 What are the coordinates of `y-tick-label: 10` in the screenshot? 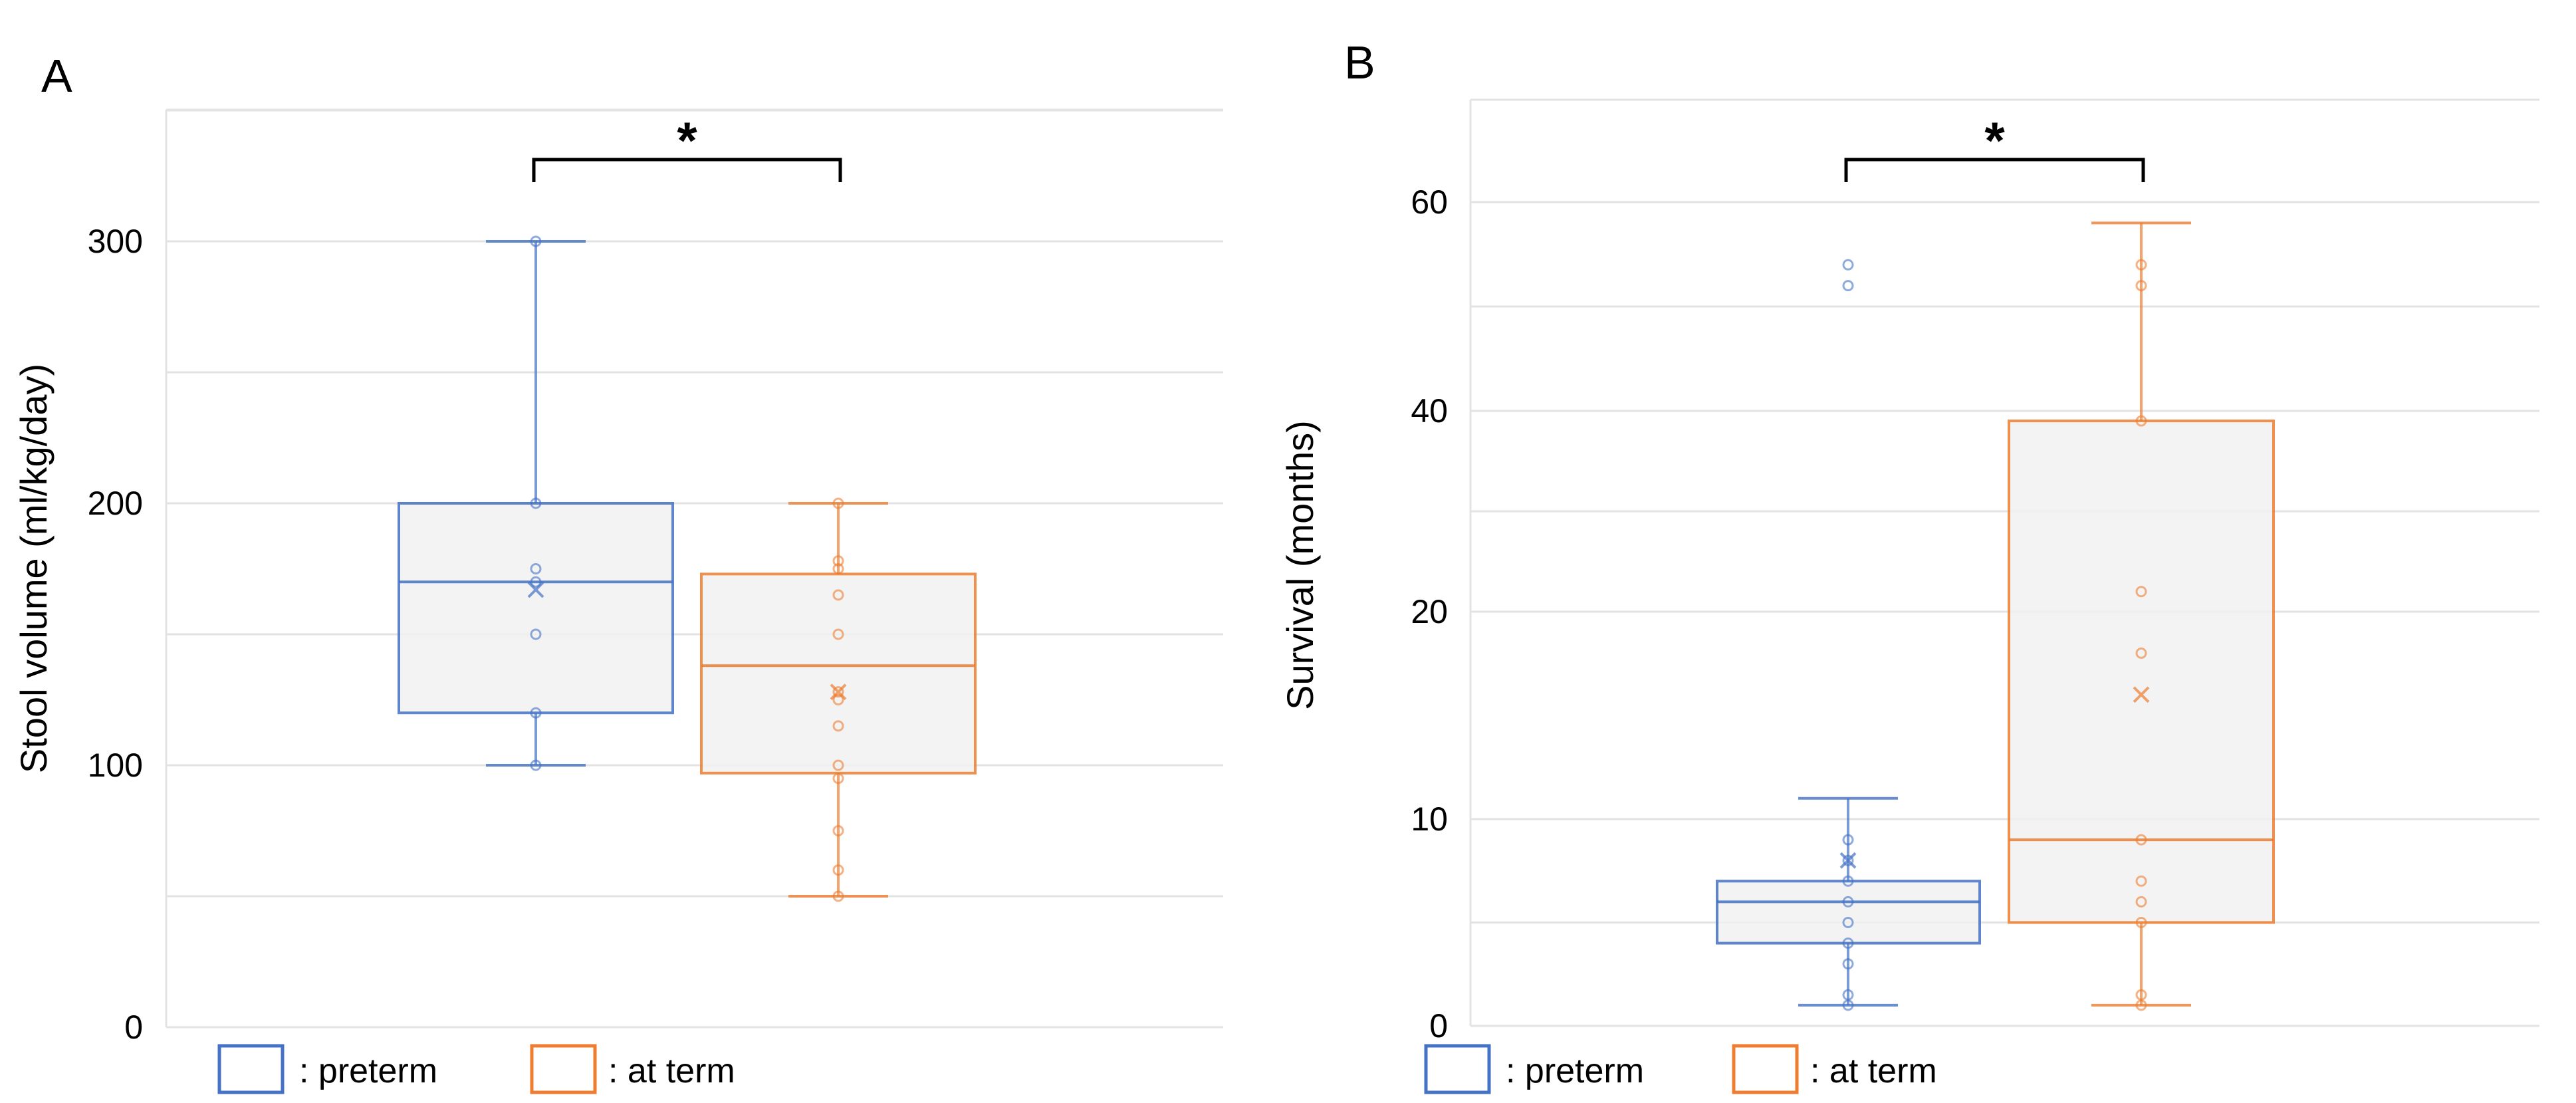 It's located at (1429, 819).